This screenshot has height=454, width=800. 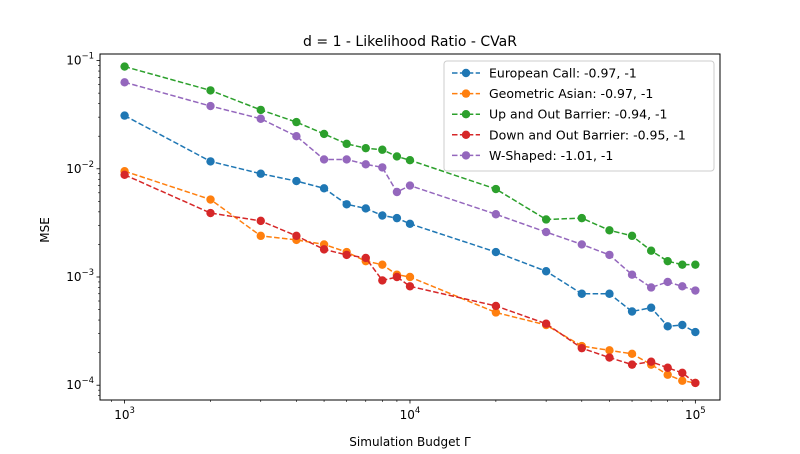 What do you see at coordinates (80, 168) in the screenshot?
I see `y-tick-label: 10⁻²` at bounding box center [80, 168].